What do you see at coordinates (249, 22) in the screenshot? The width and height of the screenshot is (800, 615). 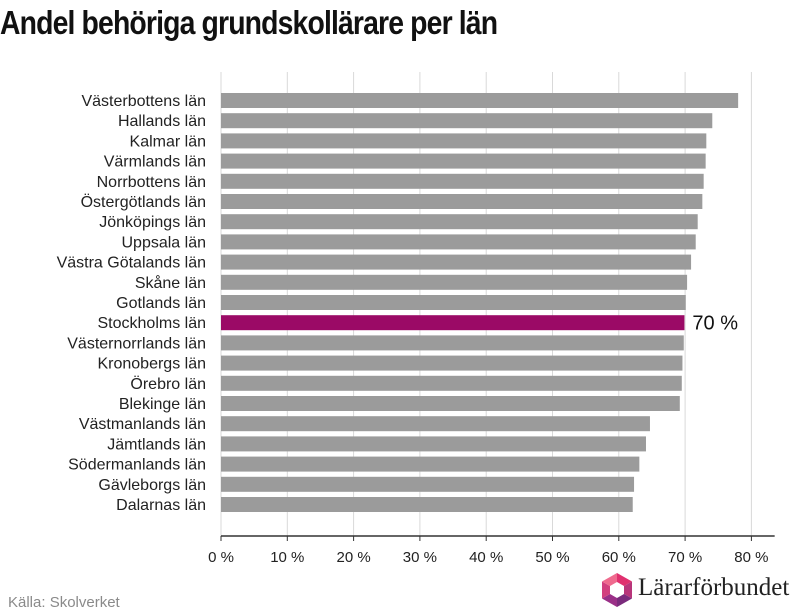 I see `chart-title: Andel behöriga grundskollärare per län` at bounding box center [249, 22].